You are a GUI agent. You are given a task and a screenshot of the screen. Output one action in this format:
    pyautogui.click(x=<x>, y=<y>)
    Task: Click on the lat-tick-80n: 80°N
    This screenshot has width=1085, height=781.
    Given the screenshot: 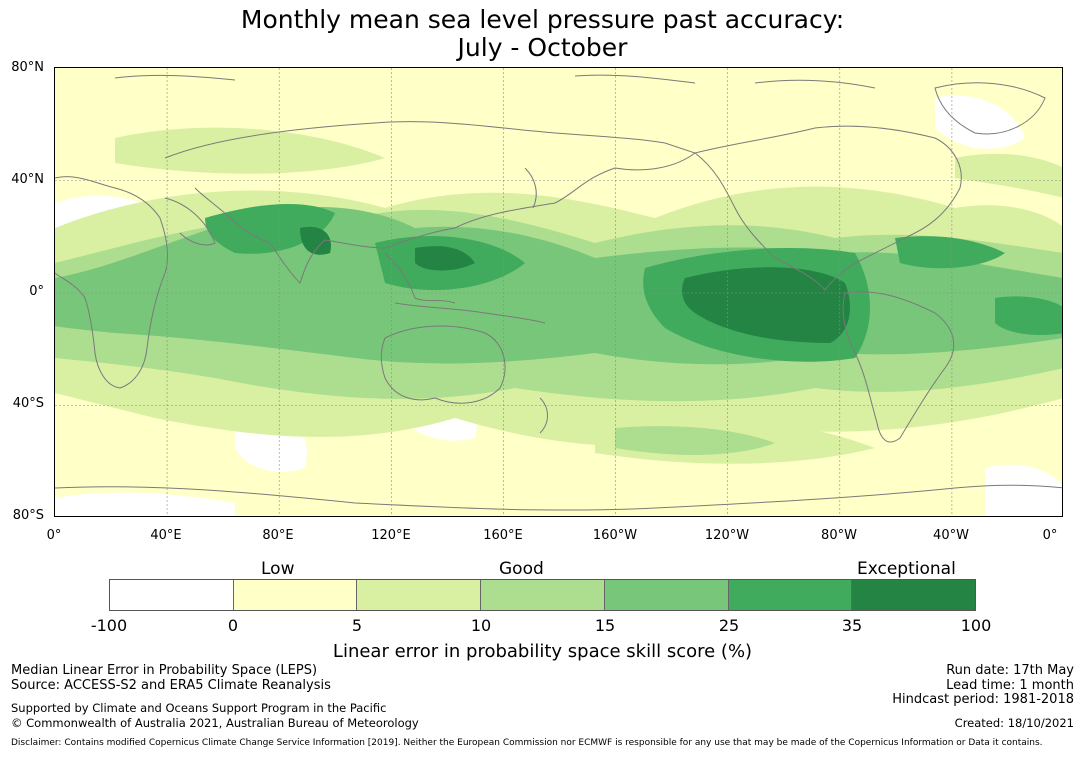 What is the action you would take?
    pyautogui.click(x=27, y=67)
    